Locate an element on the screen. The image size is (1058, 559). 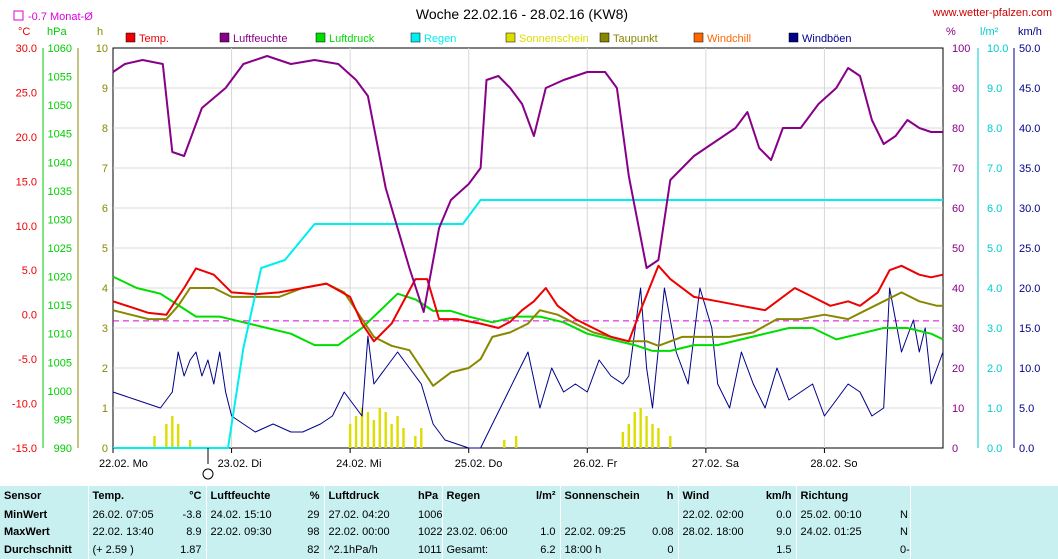
direction-time is located at coordinates (845, 550).